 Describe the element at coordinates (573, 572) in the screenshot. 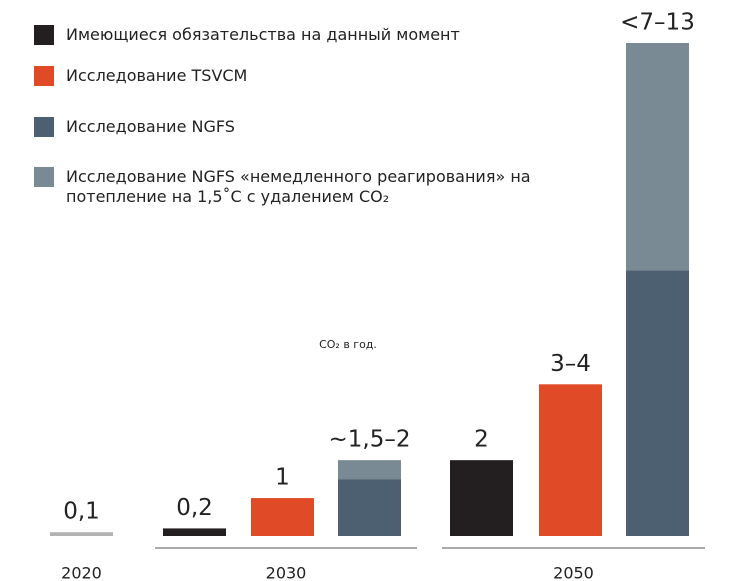

I see `x-tick-label: 2050` at that location.